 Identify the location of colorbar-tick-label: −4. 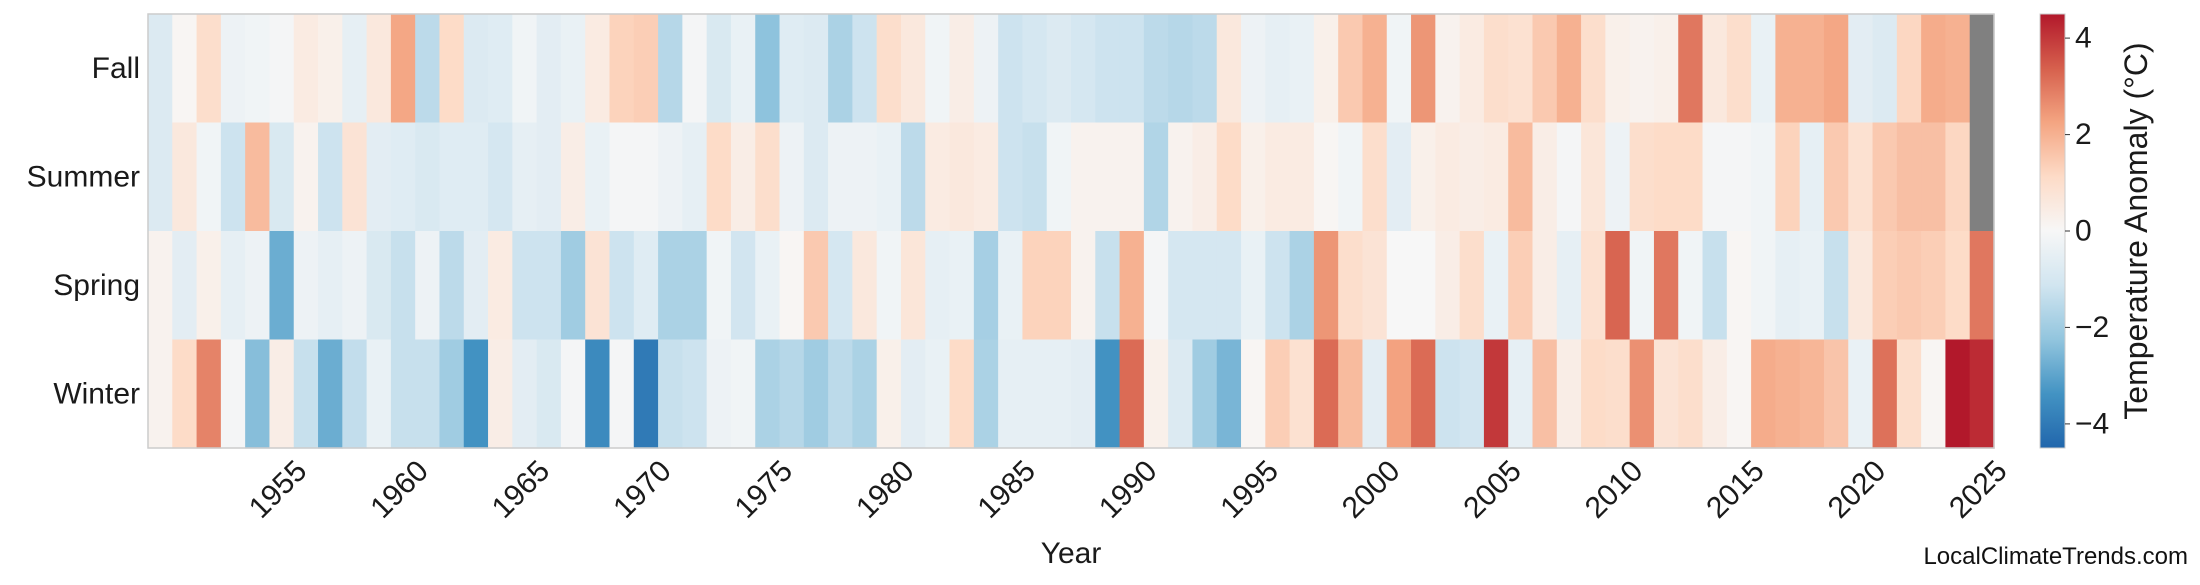
(2092, 423).